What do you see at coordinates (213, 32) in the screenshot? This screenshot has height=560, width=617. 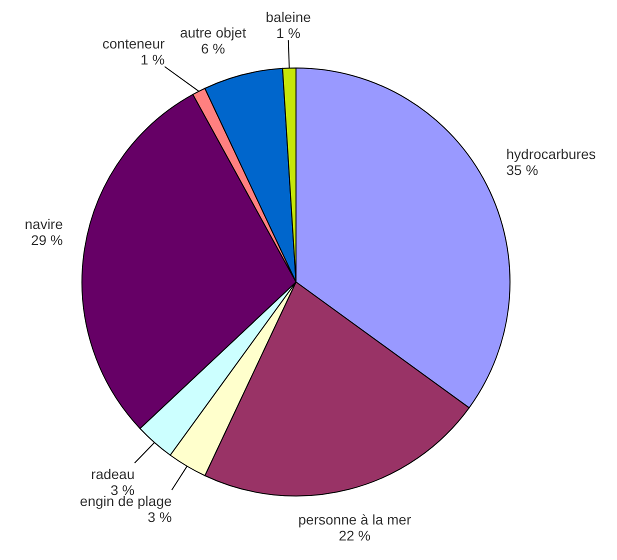 I see `slice-label: autre objet` at bounding box center [213, 32].